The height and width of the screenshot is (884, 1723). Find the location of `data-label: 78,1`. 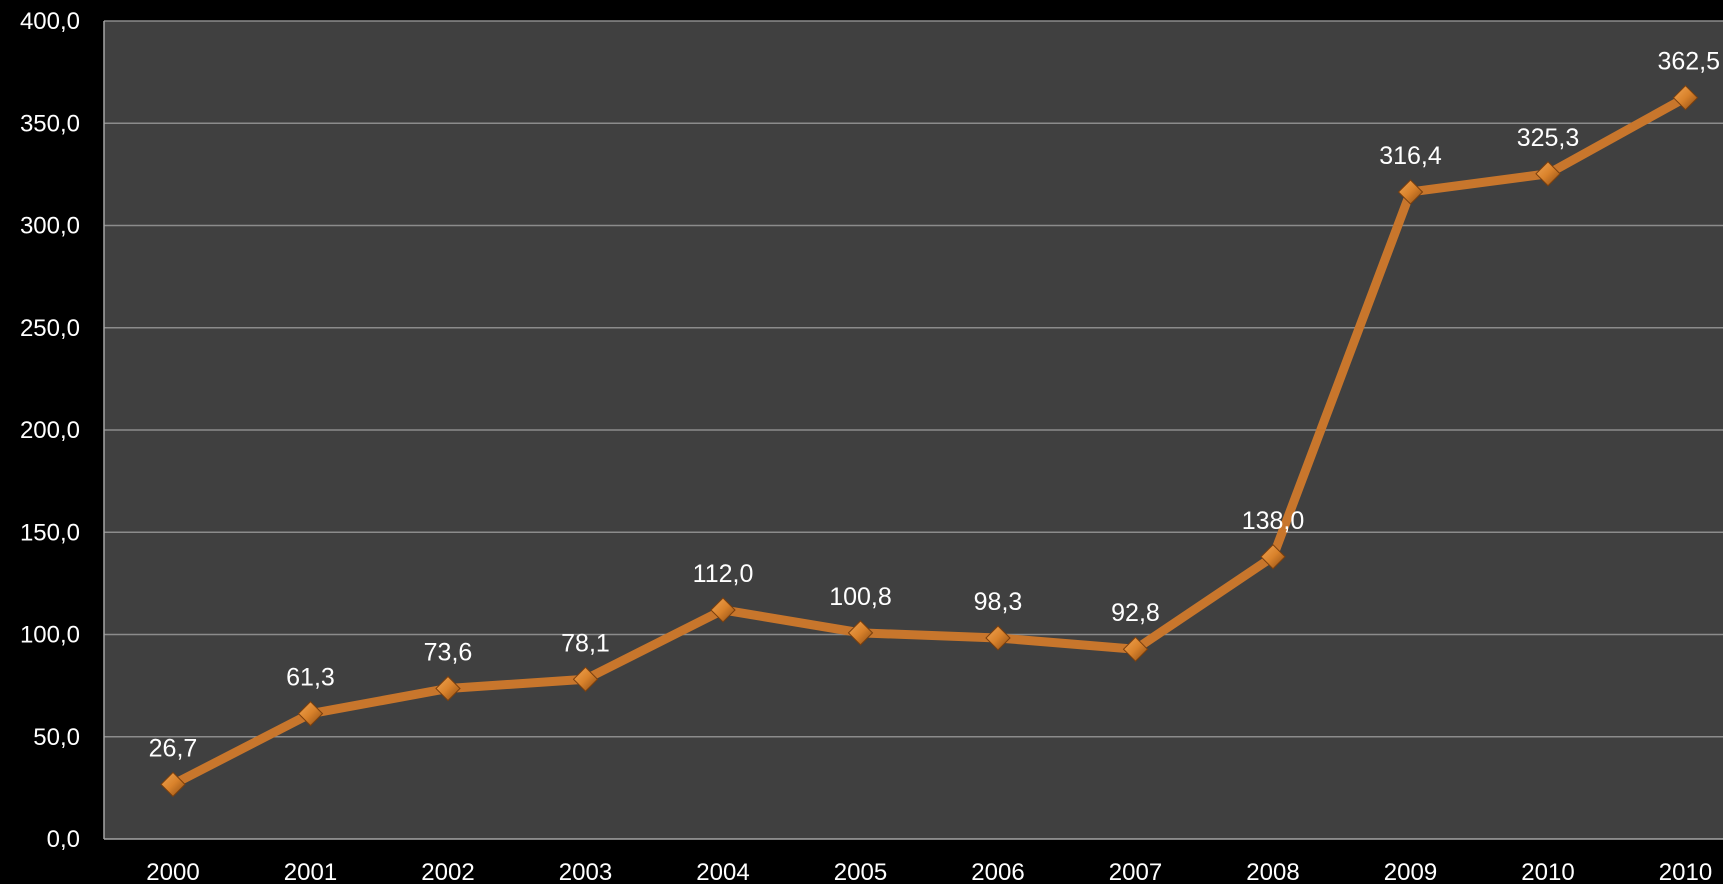

data-label: 78,1 is located at coordinates (585, 643).